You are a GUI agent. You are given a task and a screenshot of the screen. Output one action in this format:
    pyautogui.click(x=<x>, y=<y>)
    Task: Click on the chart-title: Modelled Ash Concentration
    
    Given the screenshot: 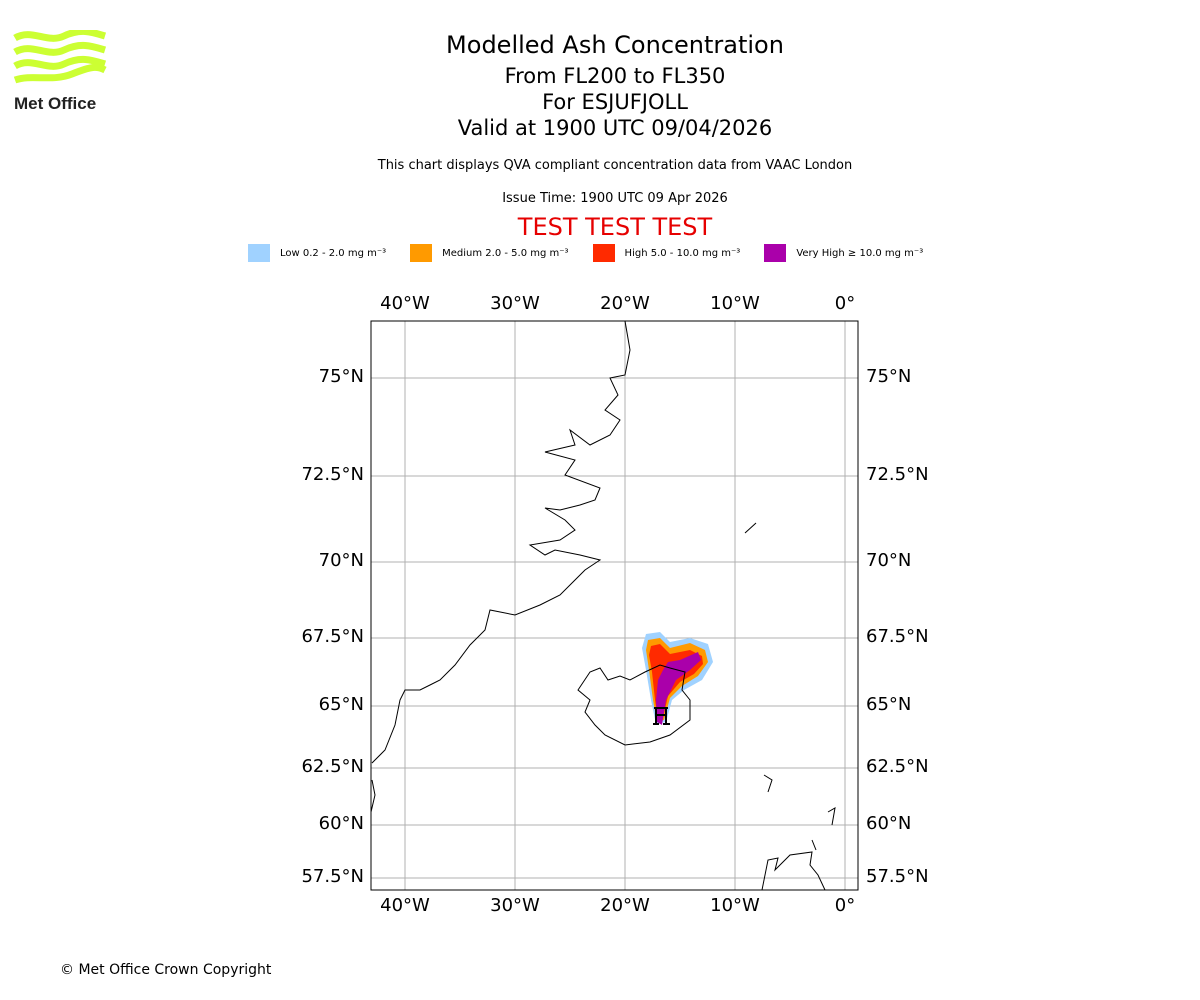 What is the action you would take?
    pyautogui.click(x=615, y=45)
    